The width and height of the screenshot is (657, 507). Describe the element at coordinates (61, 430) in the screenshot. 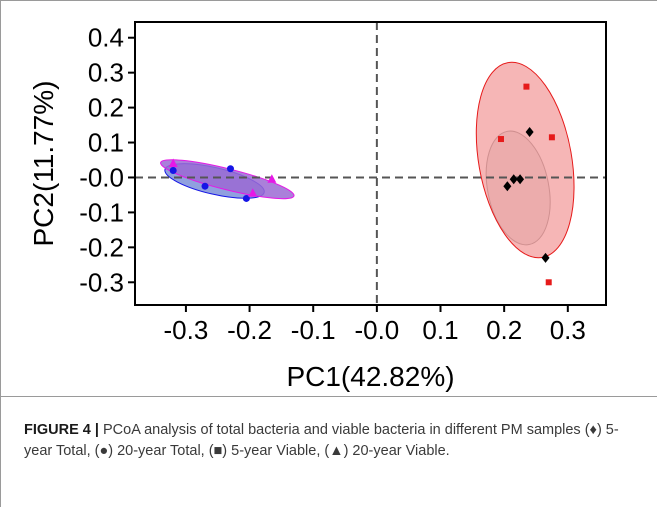

I see `figure-number: FIGURE 4 |` at that location.